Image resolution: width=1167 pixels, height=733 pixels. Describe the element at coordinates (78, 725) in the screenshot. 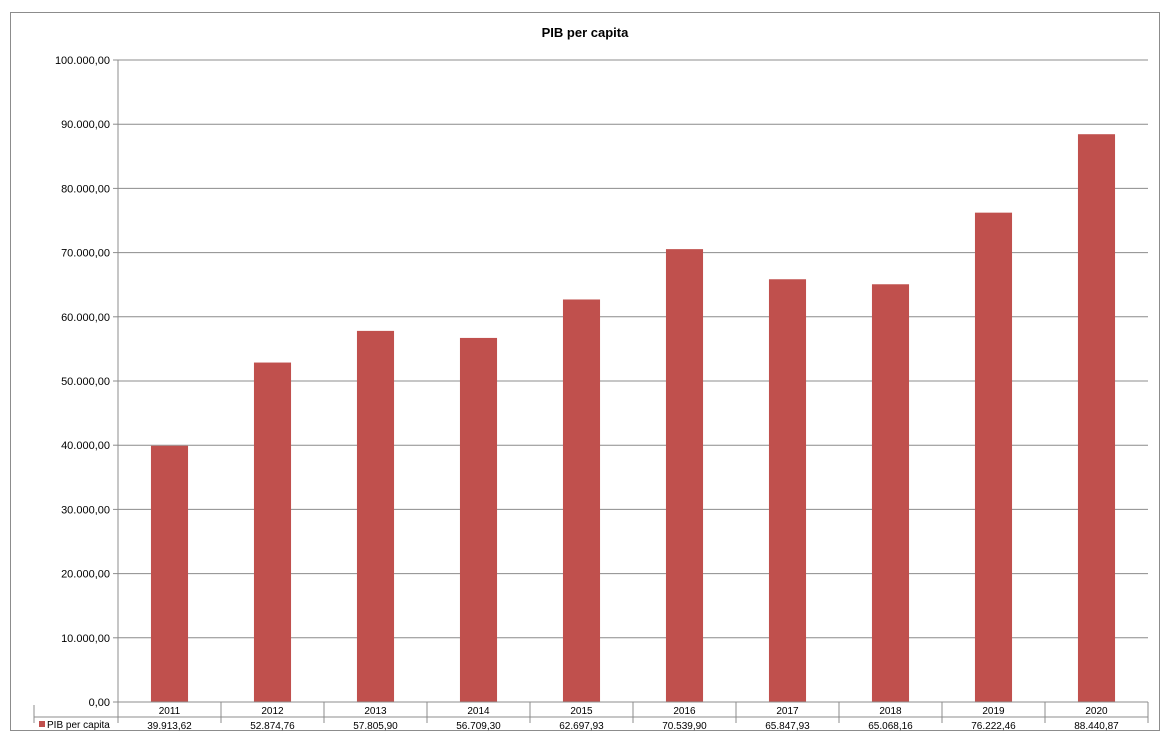

I see `legend-label: PIB per capita` at that location.